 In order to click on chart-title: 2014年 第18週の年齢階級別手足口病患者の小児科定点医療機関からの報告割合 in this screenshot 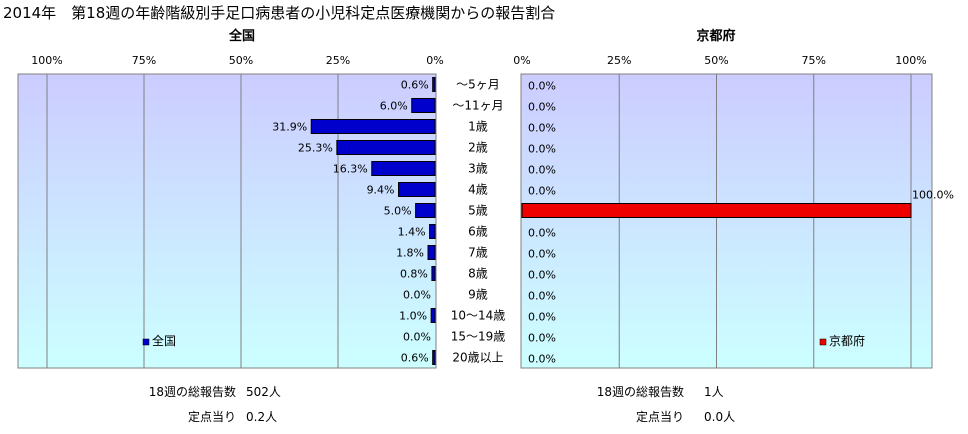, I will do `click(279, 13)`.